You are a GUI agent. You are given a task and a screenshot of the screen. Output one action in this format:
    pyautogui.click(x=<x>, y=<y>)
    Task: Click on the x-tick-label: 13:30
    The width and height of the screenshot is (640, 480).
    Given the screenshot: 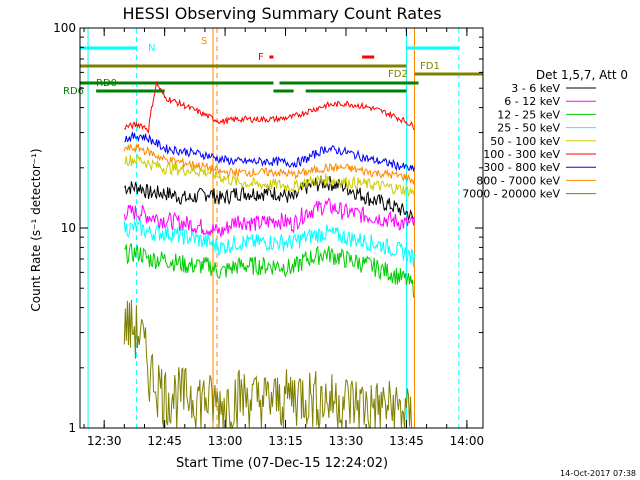 What is the action you would take?
    pyautogui.click(x=346, y=441)
    